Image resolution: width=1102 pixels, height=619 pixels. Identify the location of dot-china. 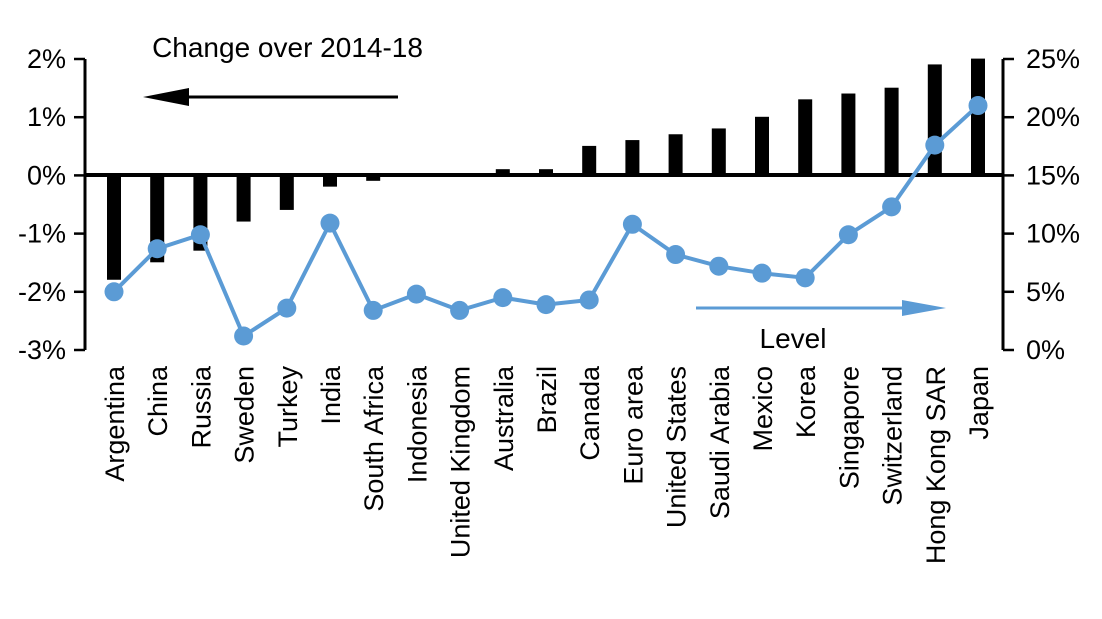
(157, 249).